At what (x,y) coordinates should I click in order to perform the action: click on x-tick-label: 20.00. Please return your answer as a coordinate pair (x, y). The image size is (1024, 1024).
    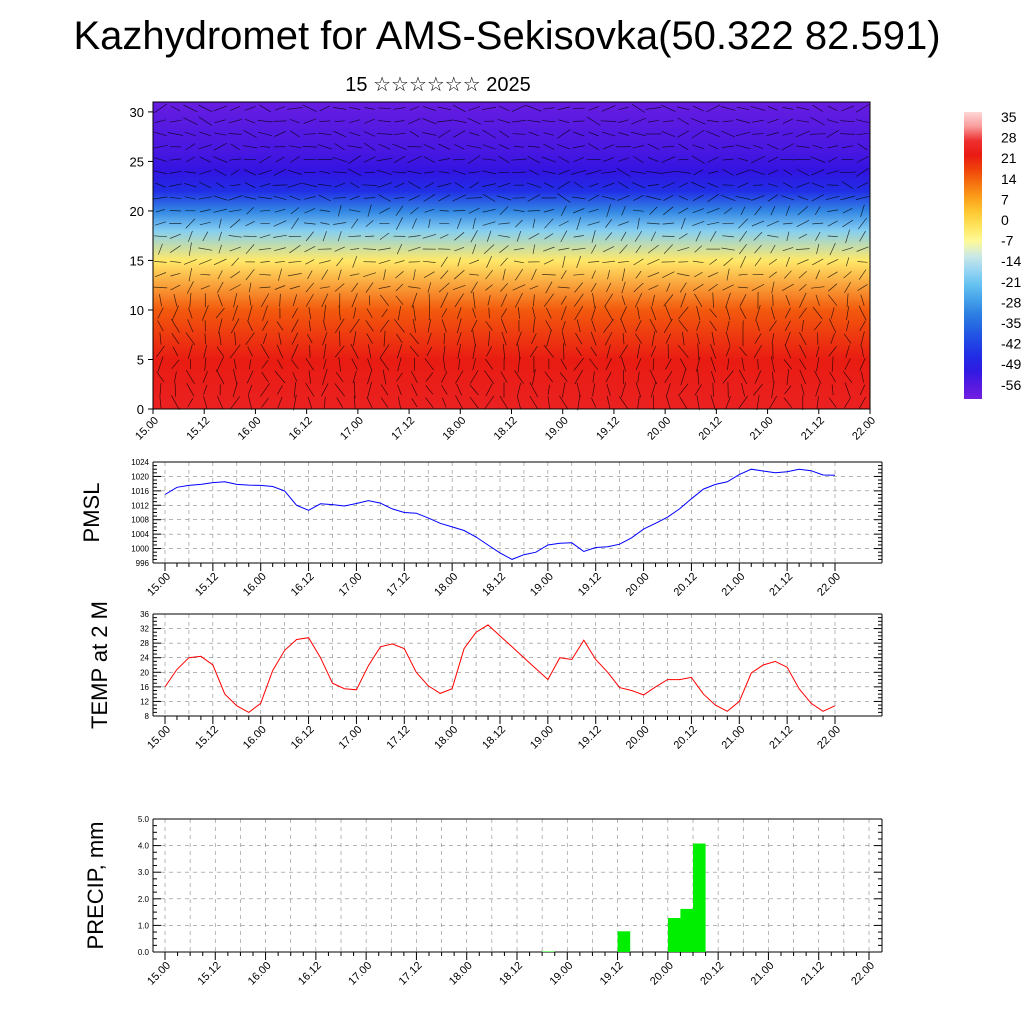
    Looking at the image, I should click on (638, 585).